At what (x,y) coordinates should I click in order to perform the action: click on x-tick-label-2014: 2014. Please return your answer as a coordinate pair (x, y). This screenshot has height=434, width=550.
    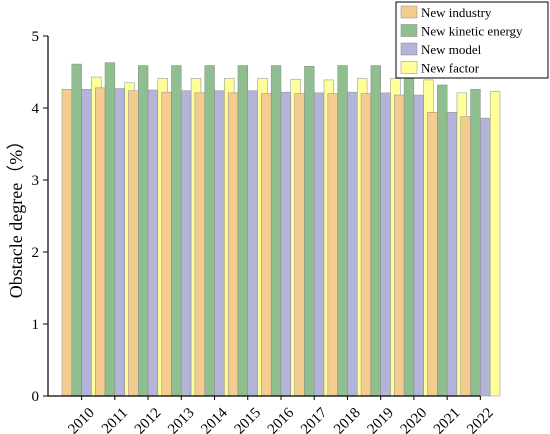
    Looking at the image, I should click on (214, 419).